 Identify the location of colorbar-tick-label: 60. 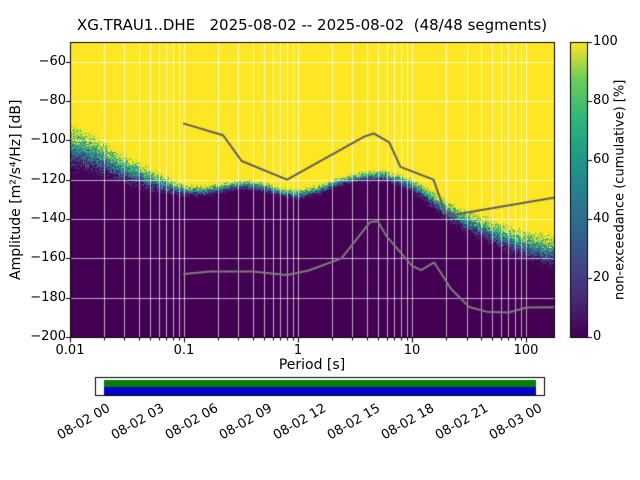
(601, 159).